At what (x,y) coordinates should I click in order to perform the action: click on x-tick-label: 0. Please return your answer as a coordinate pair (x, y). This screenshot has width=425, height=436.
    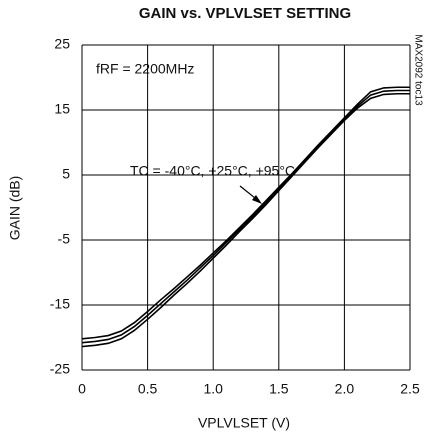
    Looking at the image, I should click on (82, 389).